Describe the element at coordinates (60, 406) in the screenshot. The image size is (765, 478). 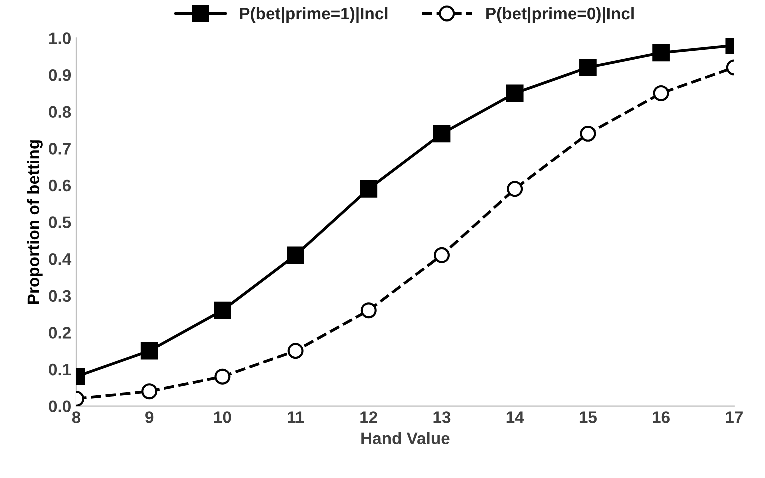
I see `y-tick-label: 0.0` at that location.